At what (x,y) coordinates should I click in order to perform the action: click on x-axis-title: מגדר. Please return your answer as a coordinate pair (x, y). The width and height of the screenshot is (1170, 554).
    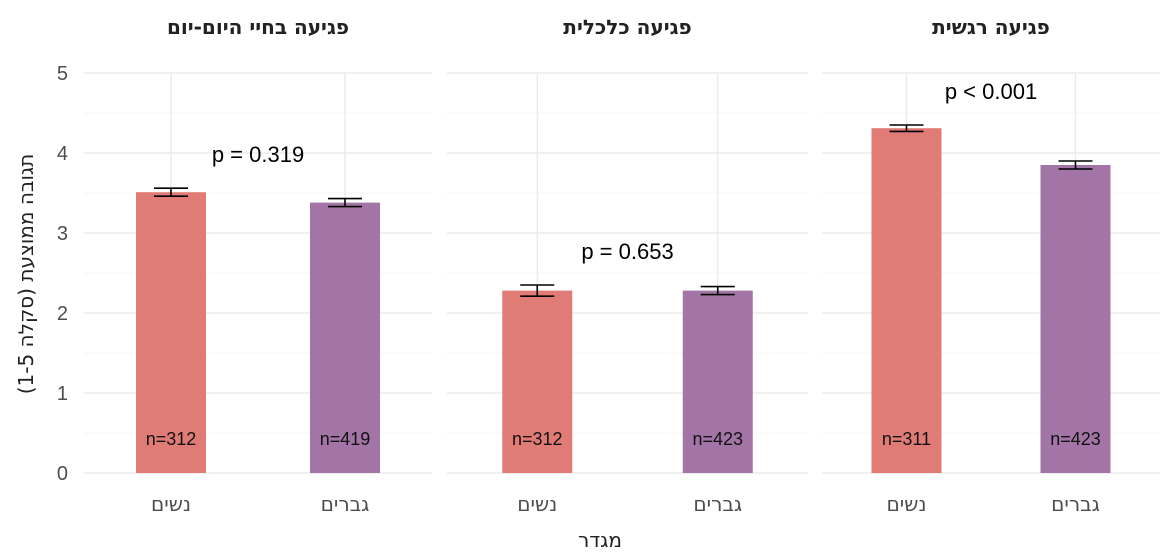
    Looking at the image, I should click on (600, 540).